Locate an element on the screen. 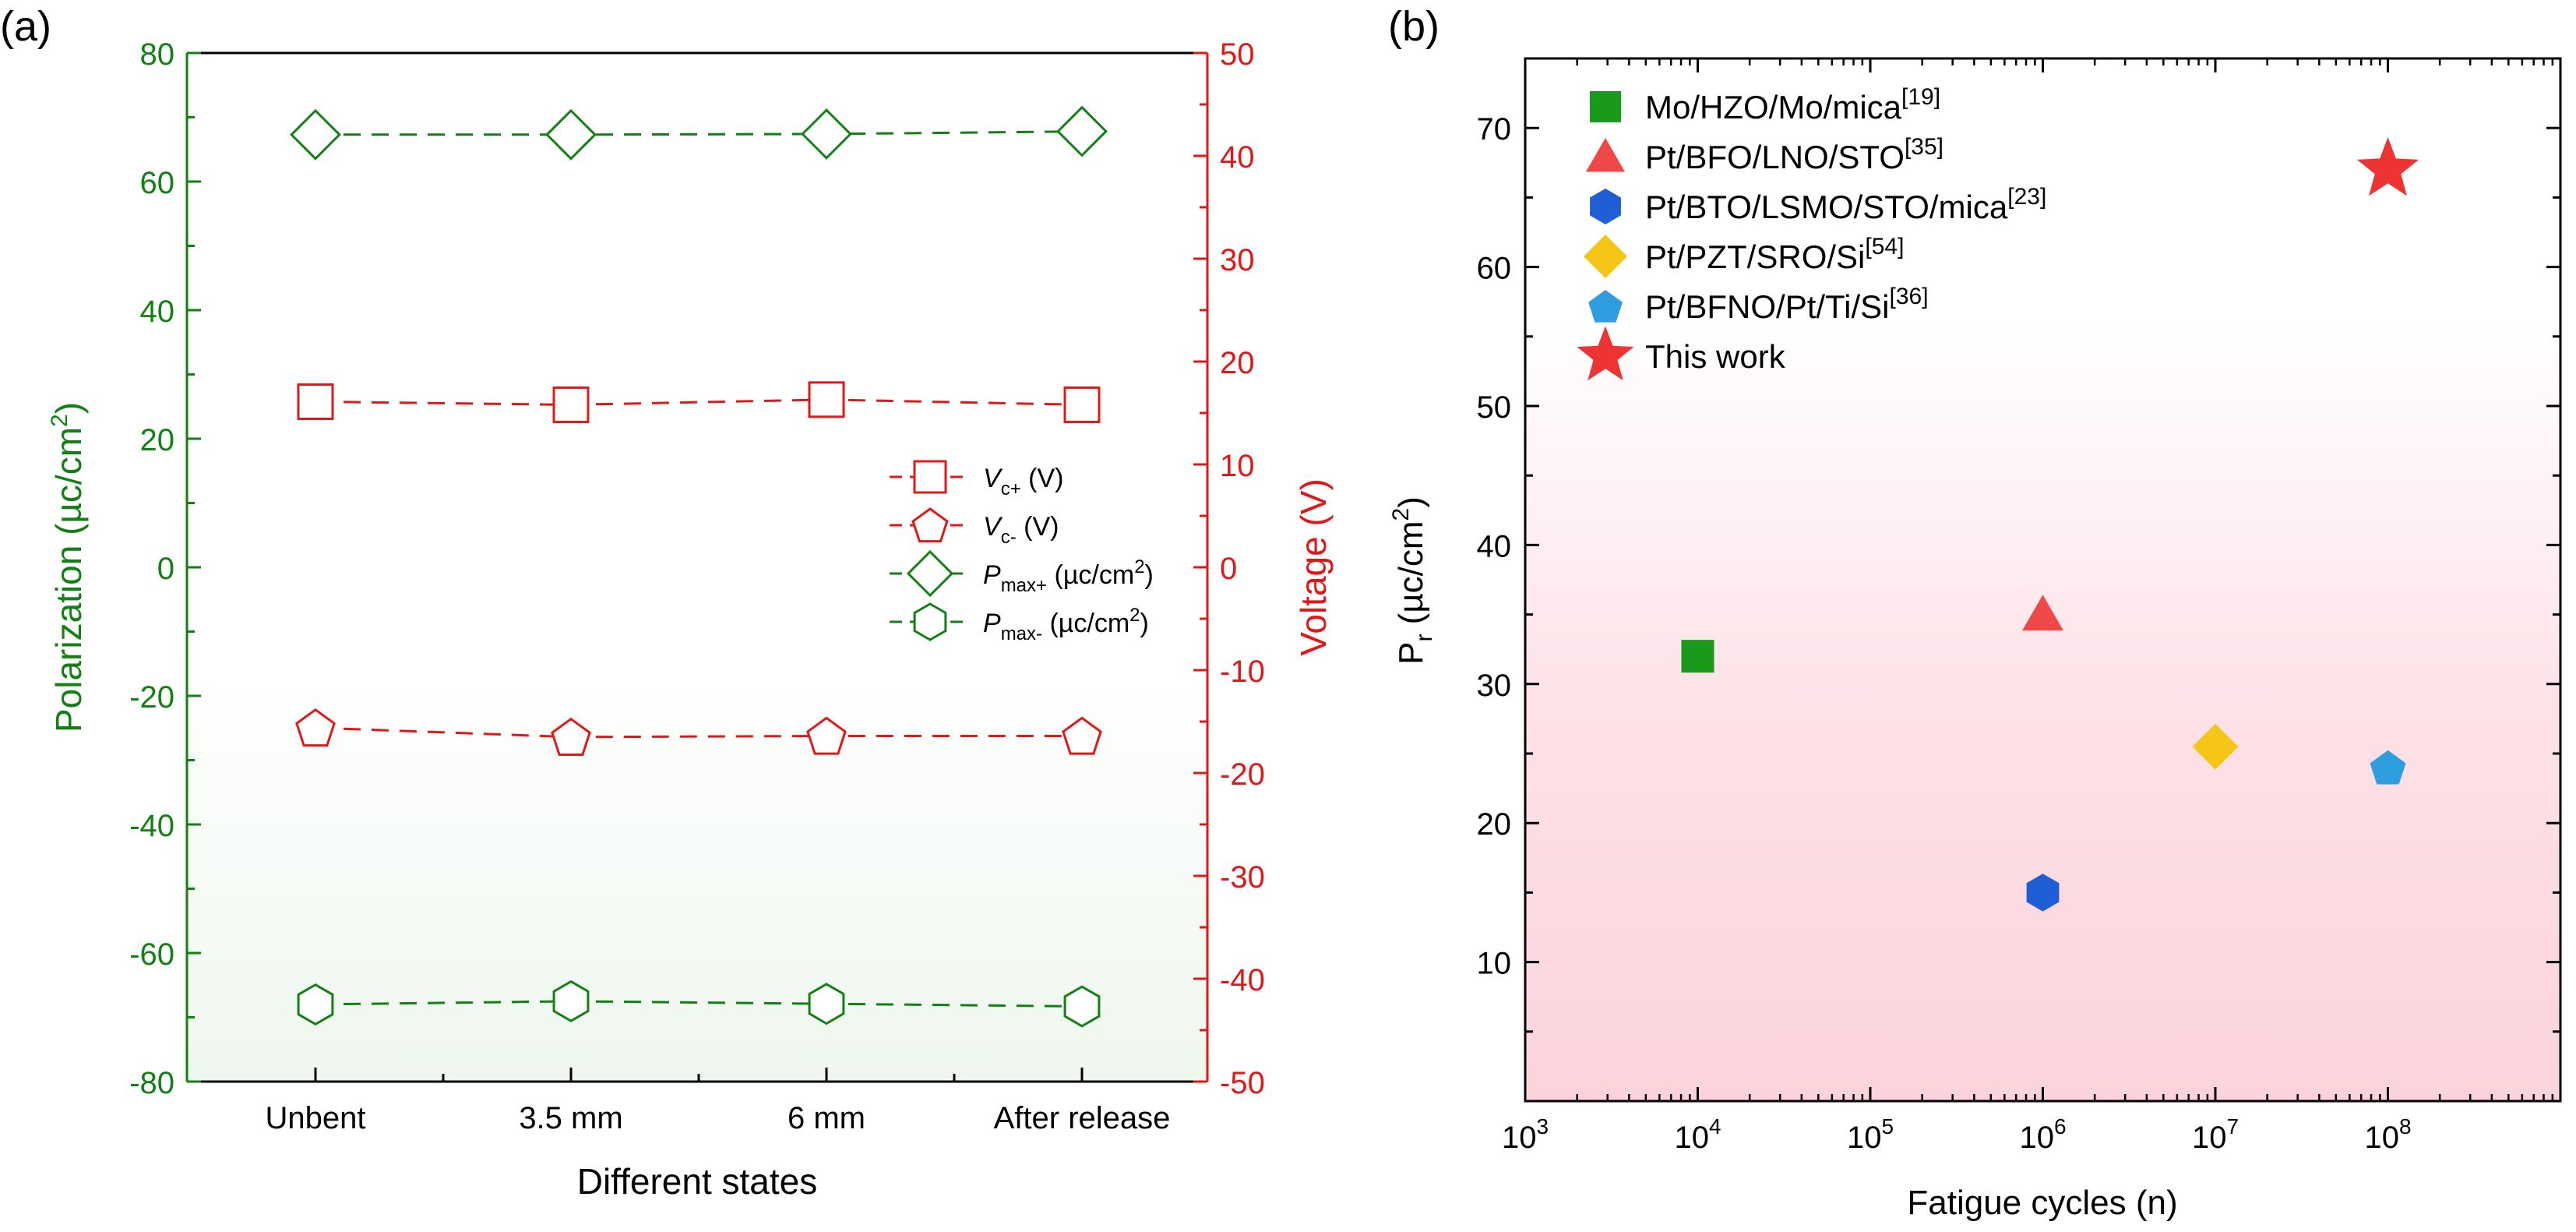  y-tick-label-right-a: -20 is located at coordinates (1242, 774).